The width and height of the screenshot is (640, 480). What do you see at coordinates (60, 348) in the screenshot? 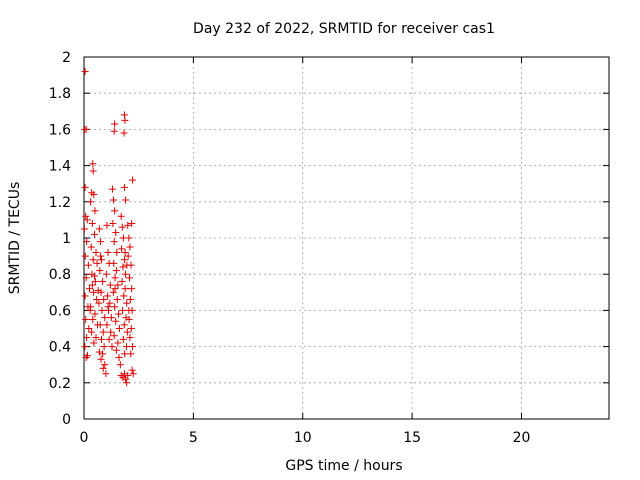
I see `y-tick-label: 0.4` at bounding box center [60, 348].